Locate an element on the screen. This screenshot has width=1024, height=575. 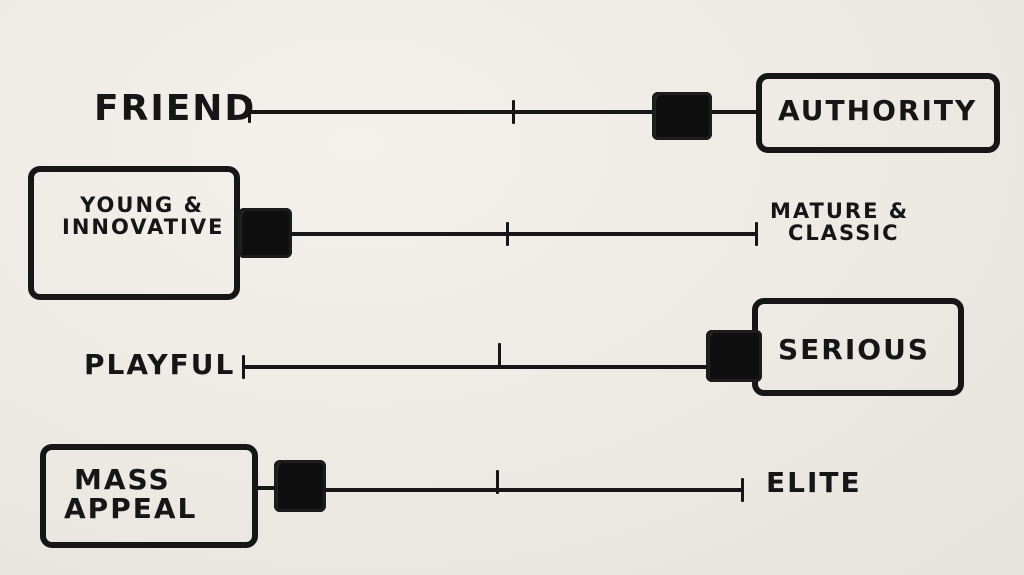
mass-line: MASS is located at coordinates (122, 479).